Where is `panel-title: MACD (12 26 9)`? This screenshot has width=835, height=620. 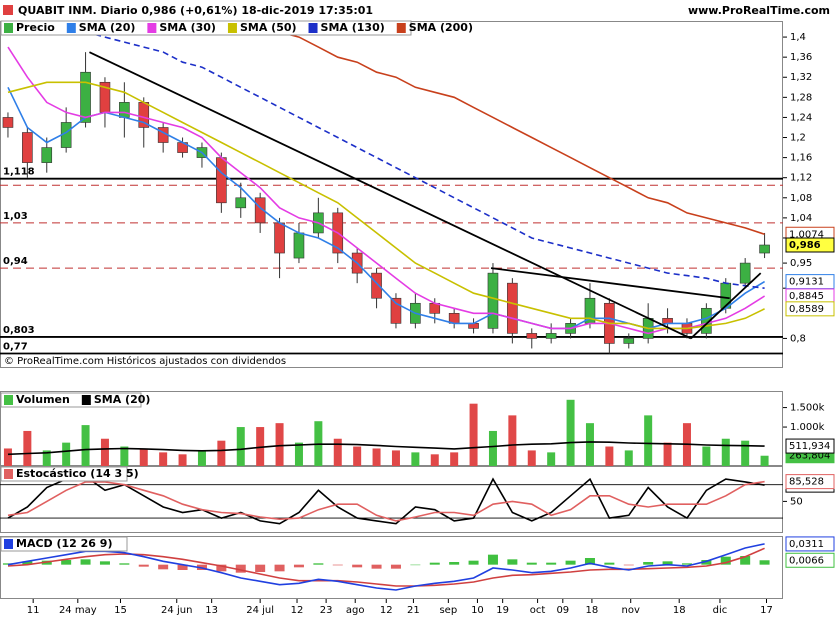
panel-title: MACD (12 26 9) is located at coordinates (64, 543).